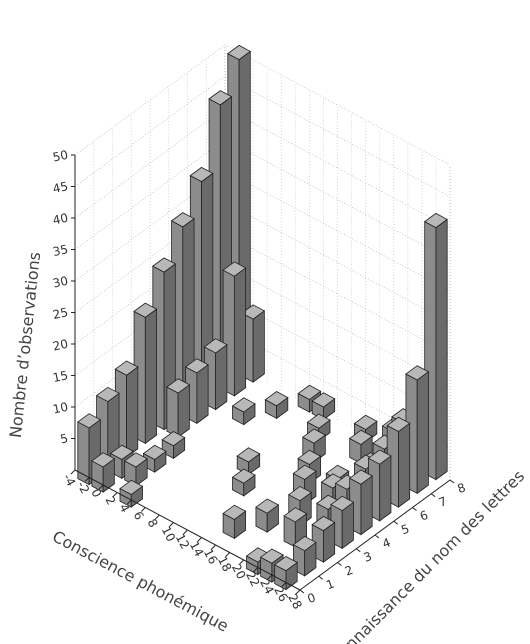 The height and width of the screenshot is (644, 530). I want to click on z-tick-label: 45, so click(60, 187).